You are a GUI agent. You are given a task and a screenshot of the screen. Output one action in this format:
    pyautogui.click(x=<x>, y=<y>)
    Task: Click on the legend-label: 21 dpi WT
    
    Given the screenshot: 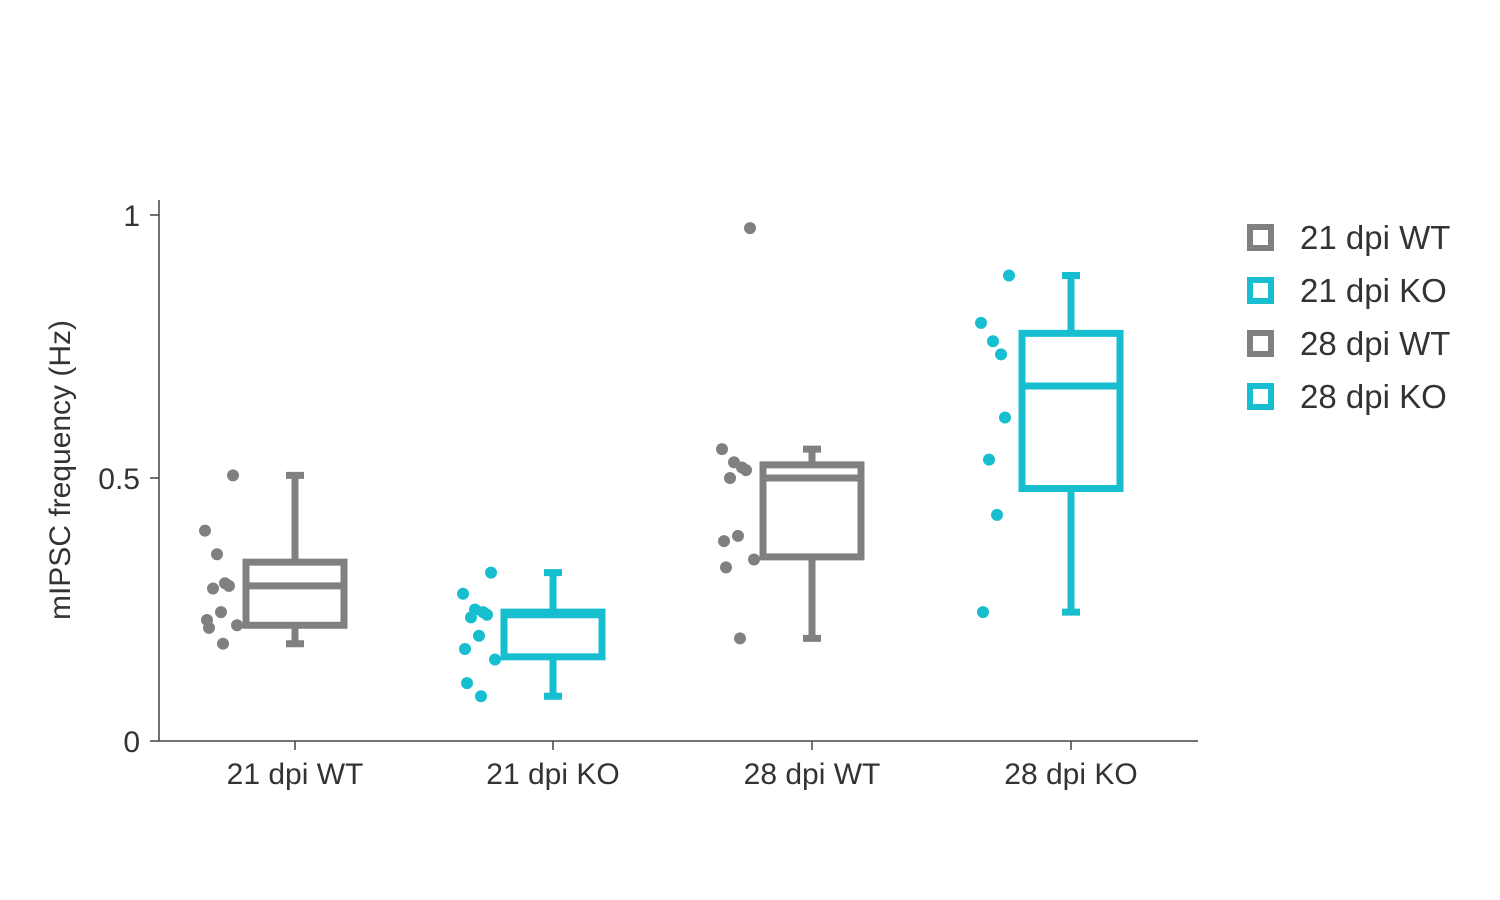 What is the action you would take?
    pyautogui.click(x=1375, y=237)
    